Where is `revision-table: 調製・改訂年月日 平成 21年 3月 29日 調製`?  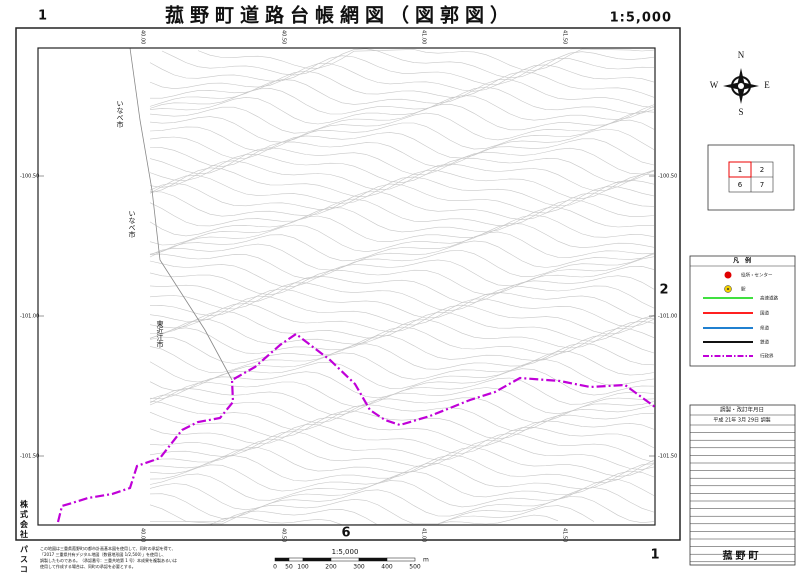 revision-table: 調製・改訂年月日 平成 21年 3月 29日 調製 is located at coordinates (742, 485).